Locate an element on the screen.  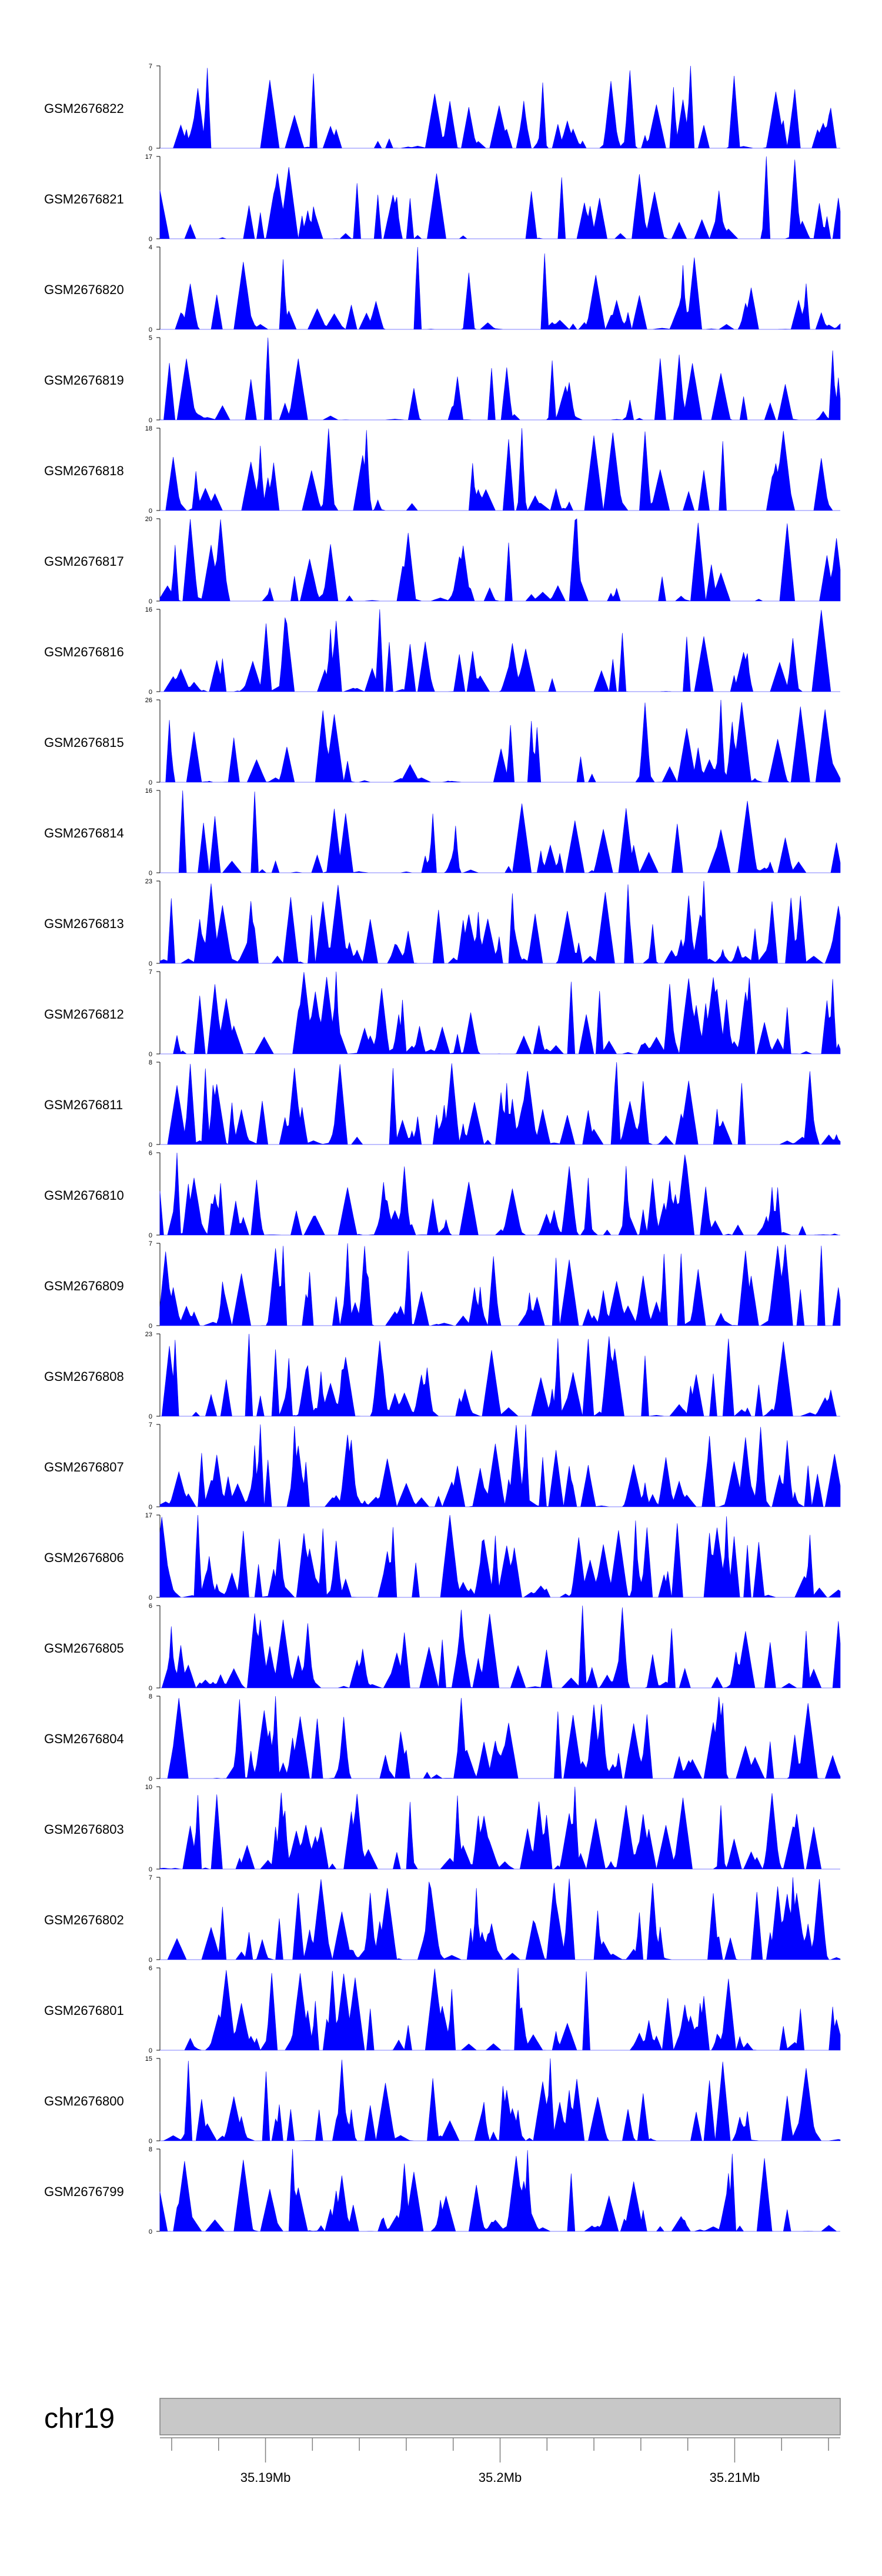
chromosome-axis: chr19 35.19Mb 35.2Mb 35.21Mb is located at coordinates (442, 2441).